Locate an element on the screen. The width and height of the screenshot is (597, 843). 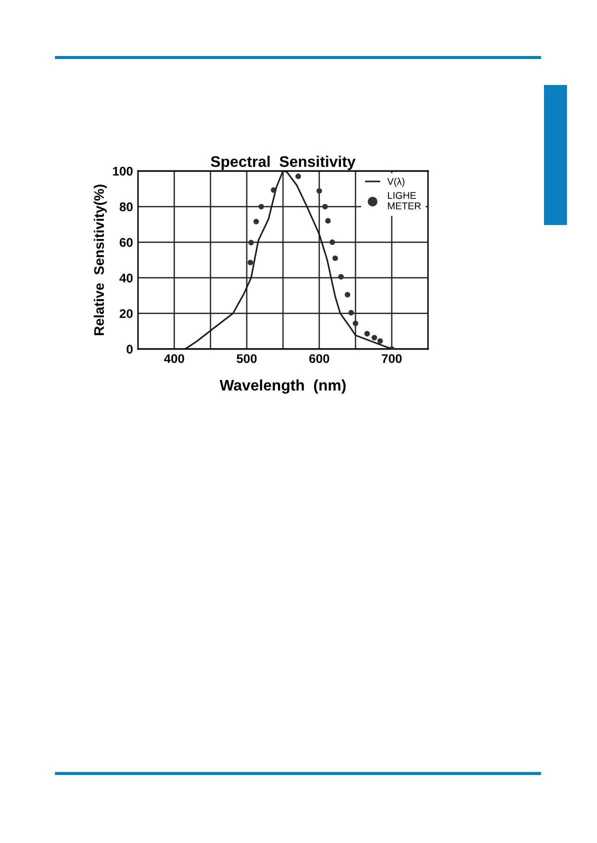
y-tick-label: 40 is located at coordinates (126, 278).